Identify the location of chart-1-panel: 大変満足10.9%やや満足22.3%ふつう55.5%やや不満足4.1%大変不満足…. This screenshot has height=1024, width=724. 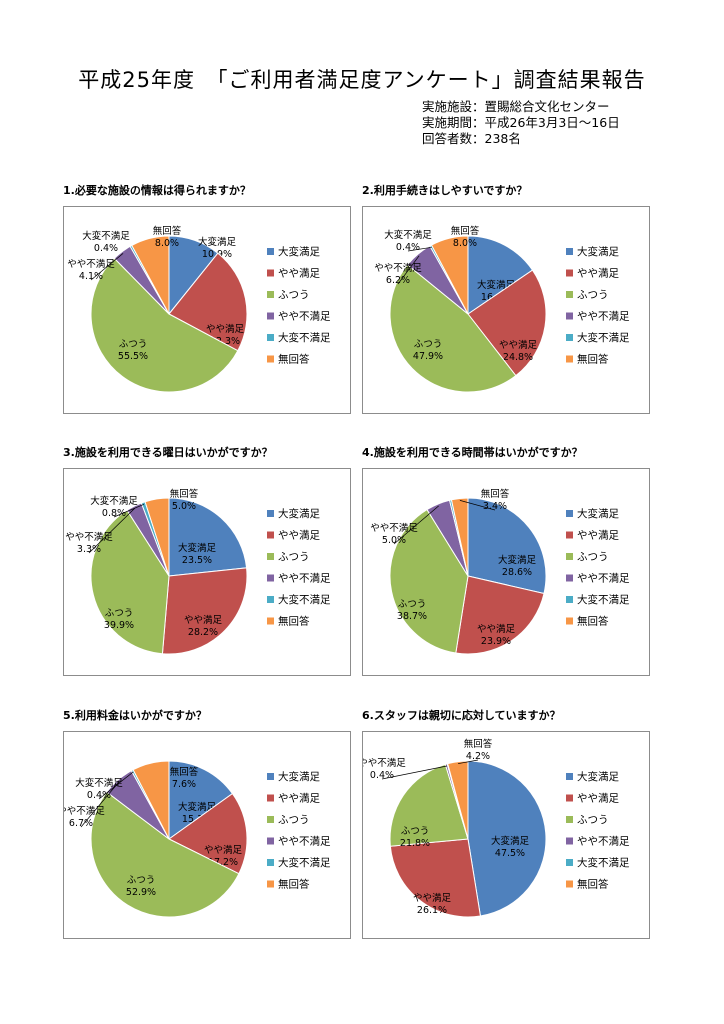
(207, 310).